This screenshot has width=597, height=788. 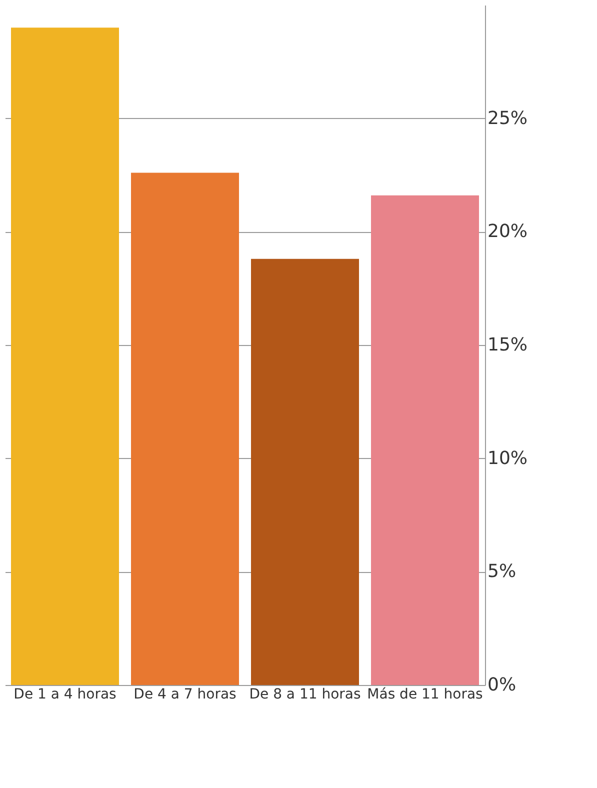 I want to click on x-tick-label: Más de 11 horas, so click(x=425, y=694).